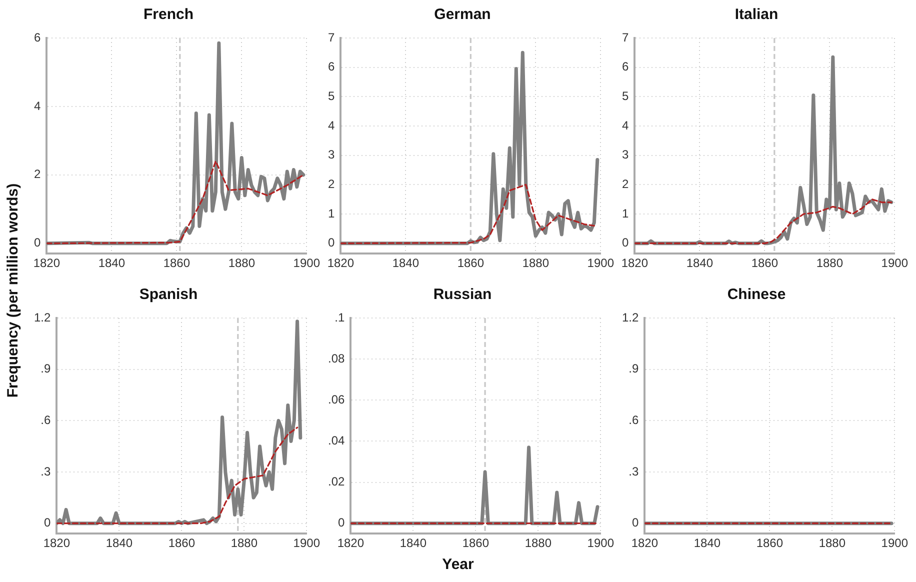 The width and height of the screenshot is (916, 582). I want to click on y-tick-label: .06, so click(336, 399).